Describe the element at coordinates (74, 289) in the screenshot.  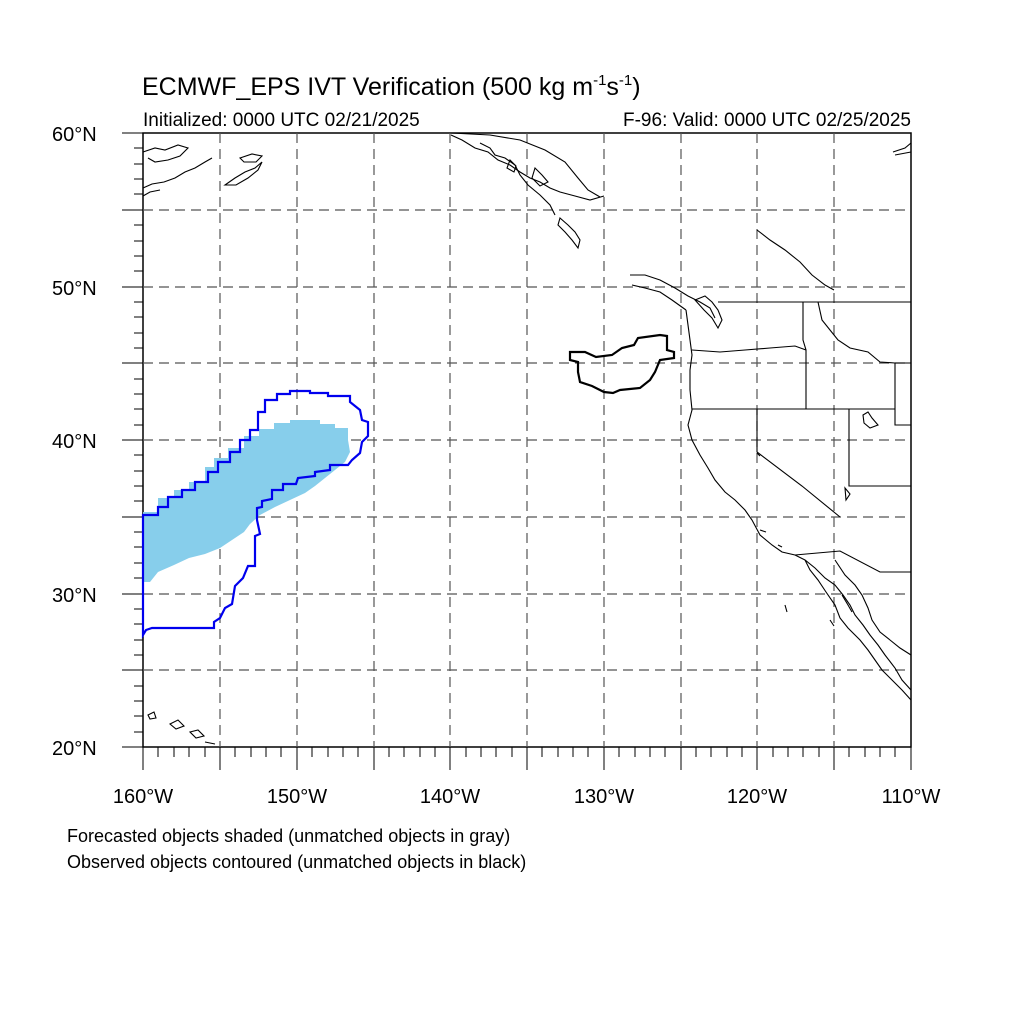
I see `y-tick-label: 50°N` at that location.